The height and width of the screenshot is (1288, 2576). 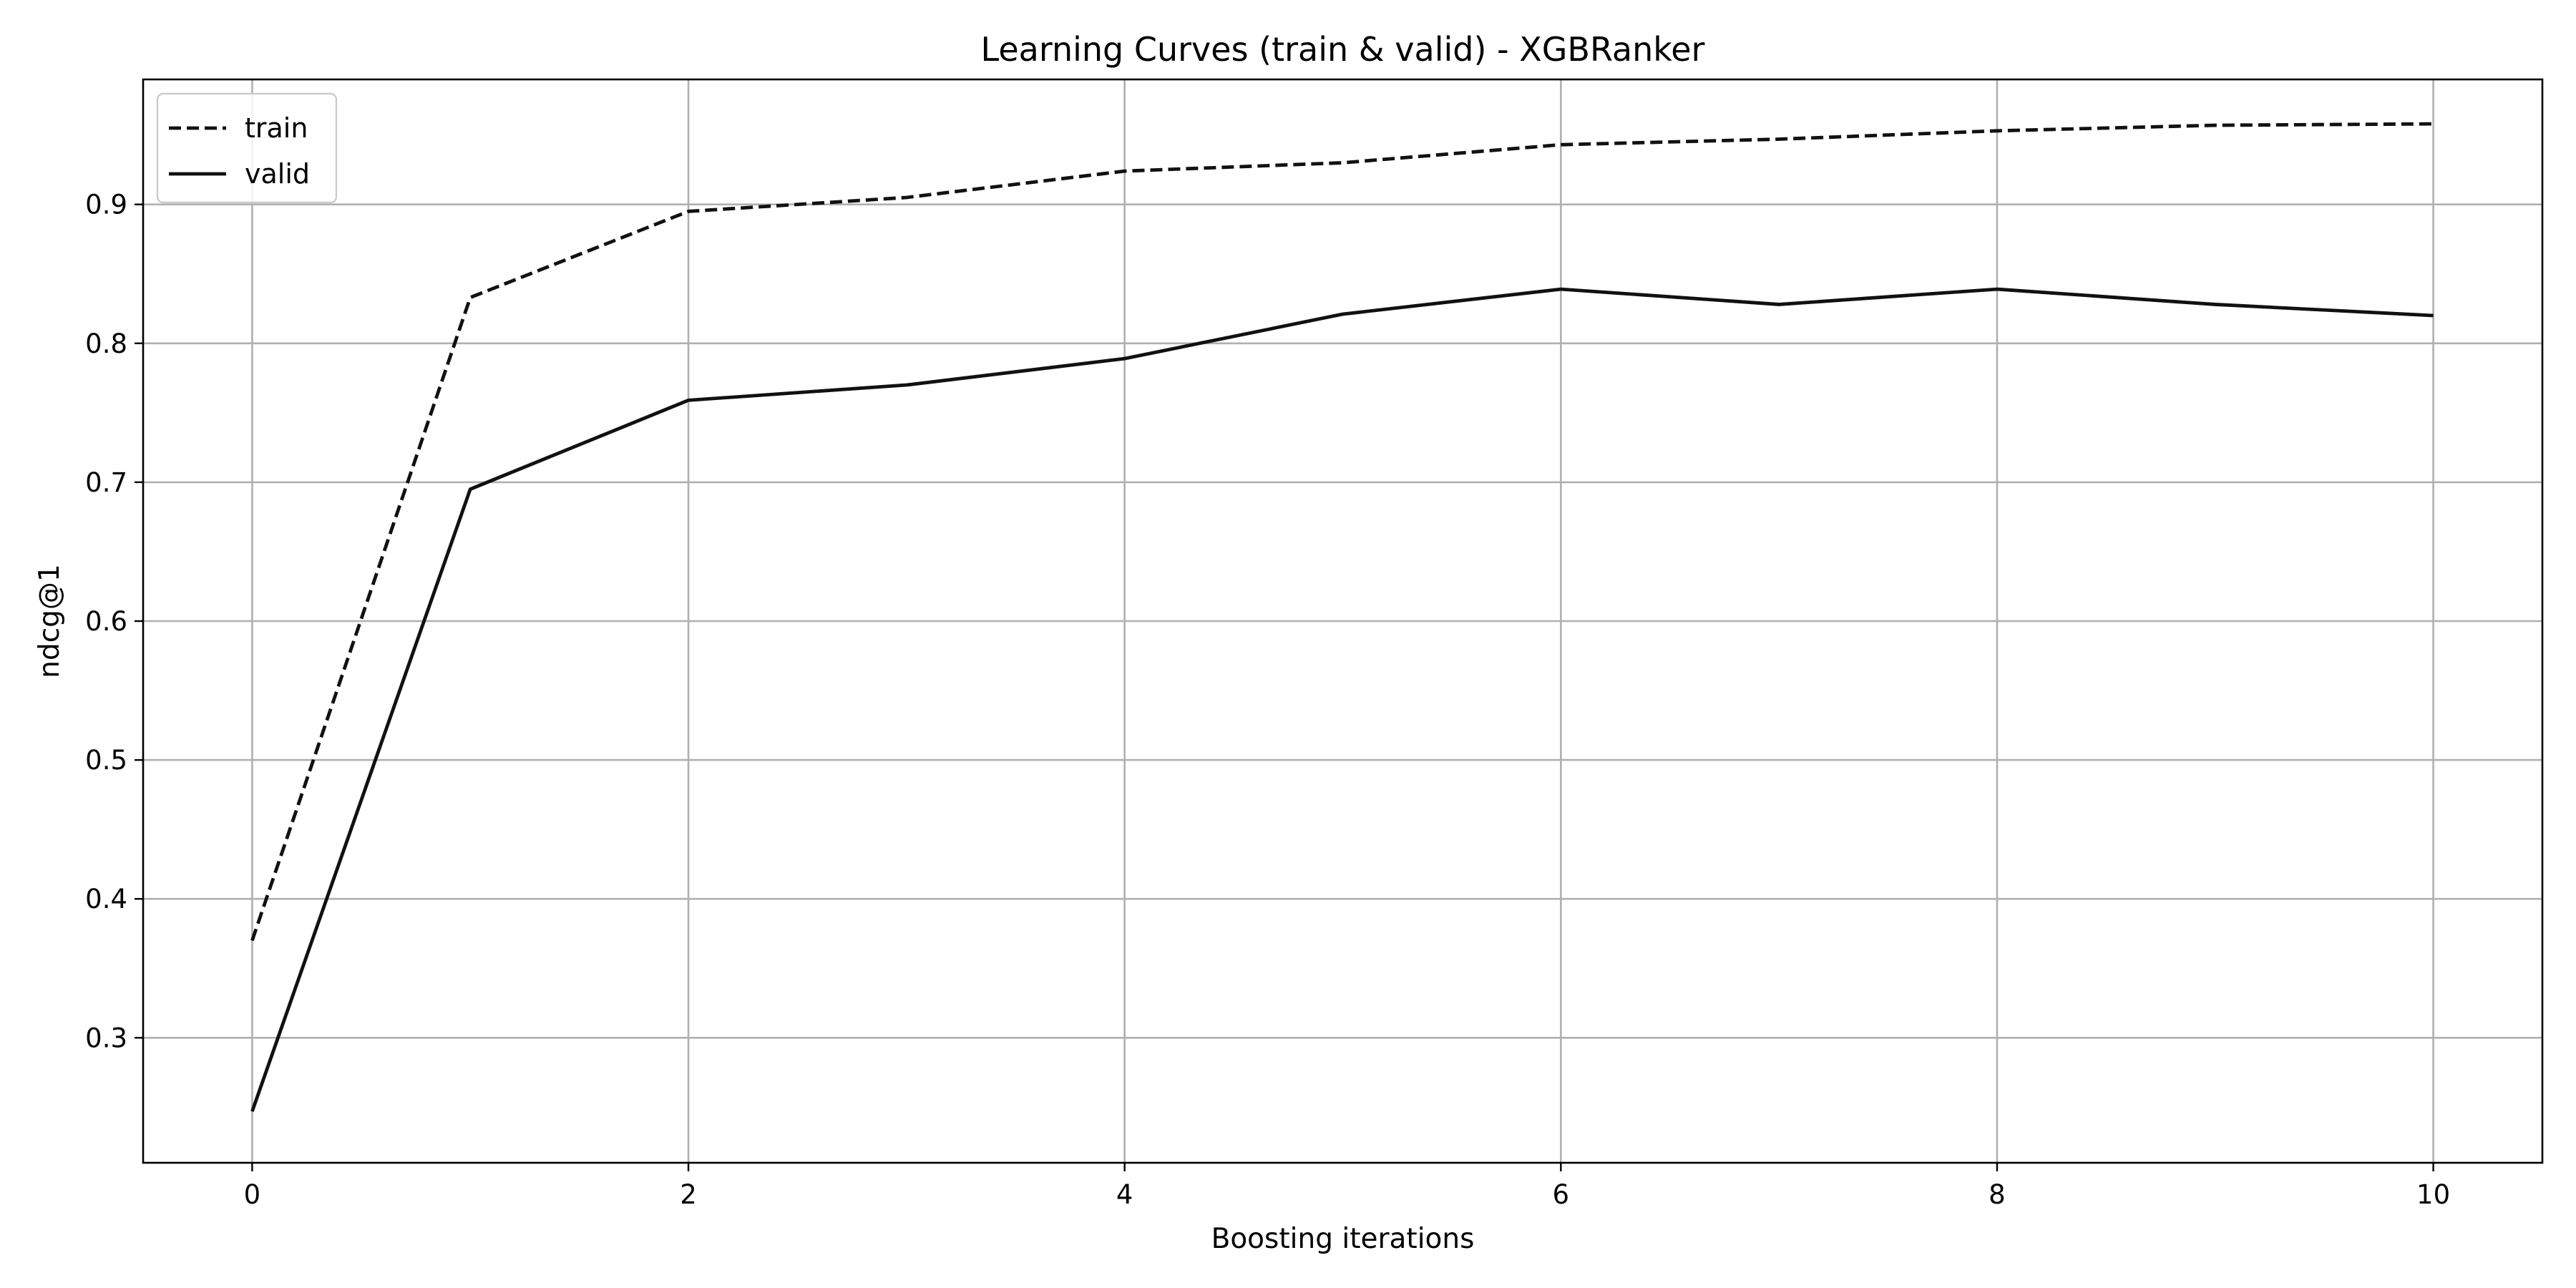 What do you see at coordinates (106, 1038) in the screenshot?
I see `y-tick-label: 0.3` at bounding box center [106, 1038].